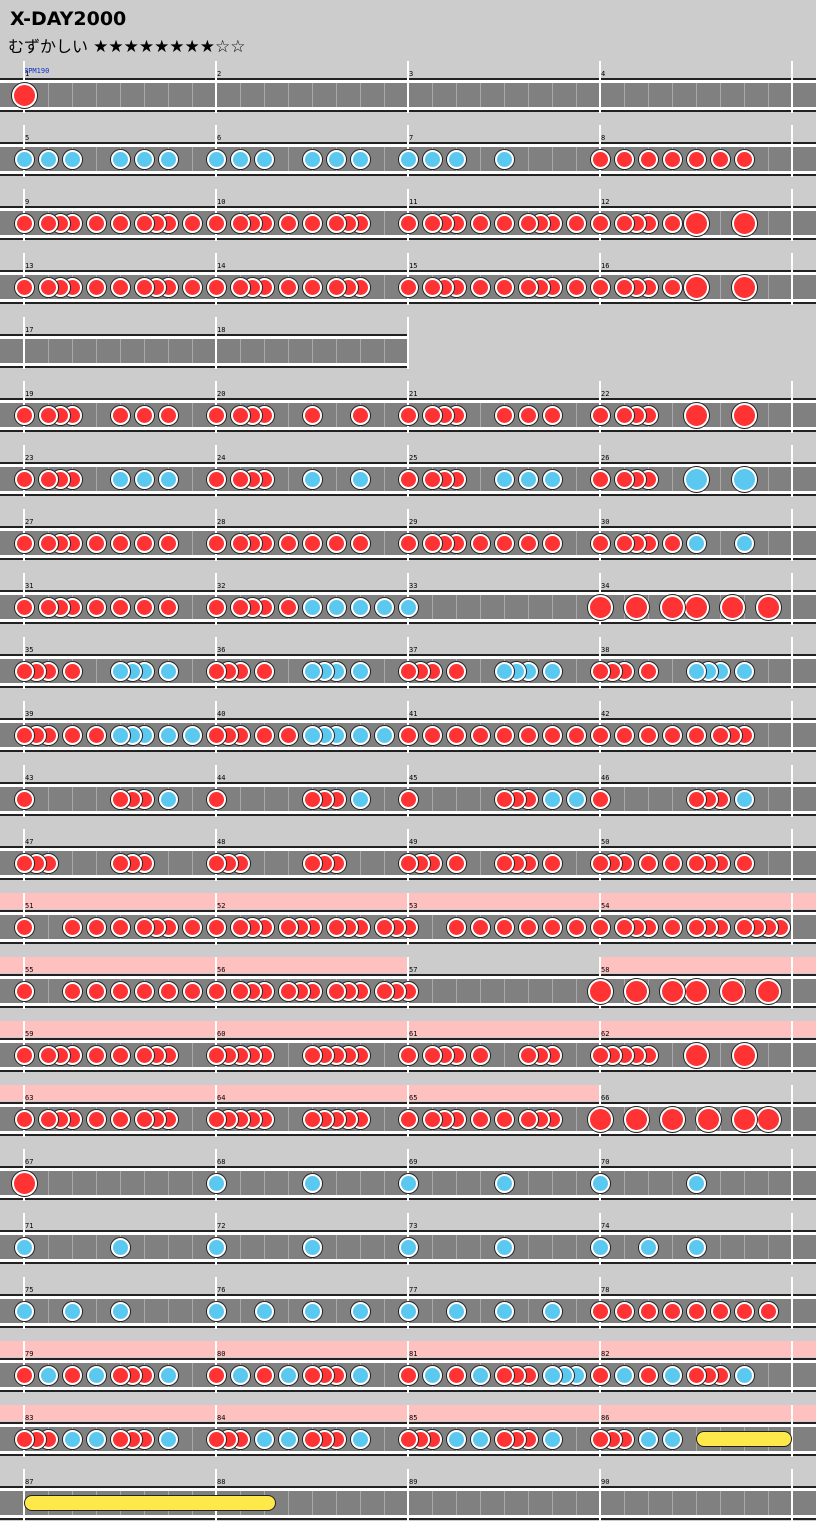 This screenshot has width=816, height=1521. What do you see at coordinates (413, 970) in the screenshot?
I see `measure-number: 57` at bounding box center [413, 970].